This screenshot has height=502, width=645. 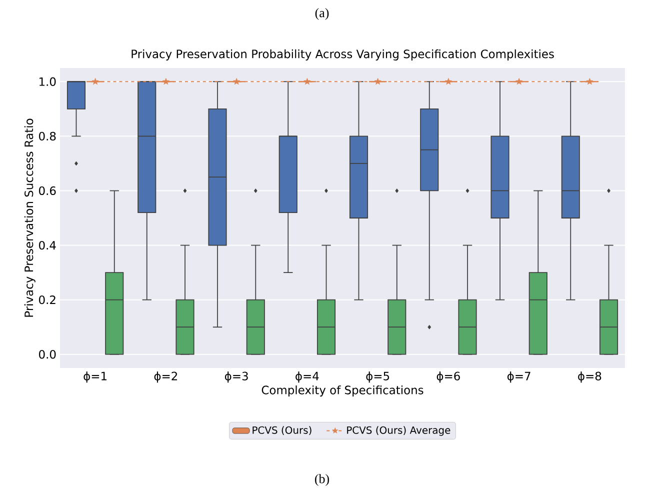 I want to click on x-tick-label: ϕ=3, so click(x=236, y=377).